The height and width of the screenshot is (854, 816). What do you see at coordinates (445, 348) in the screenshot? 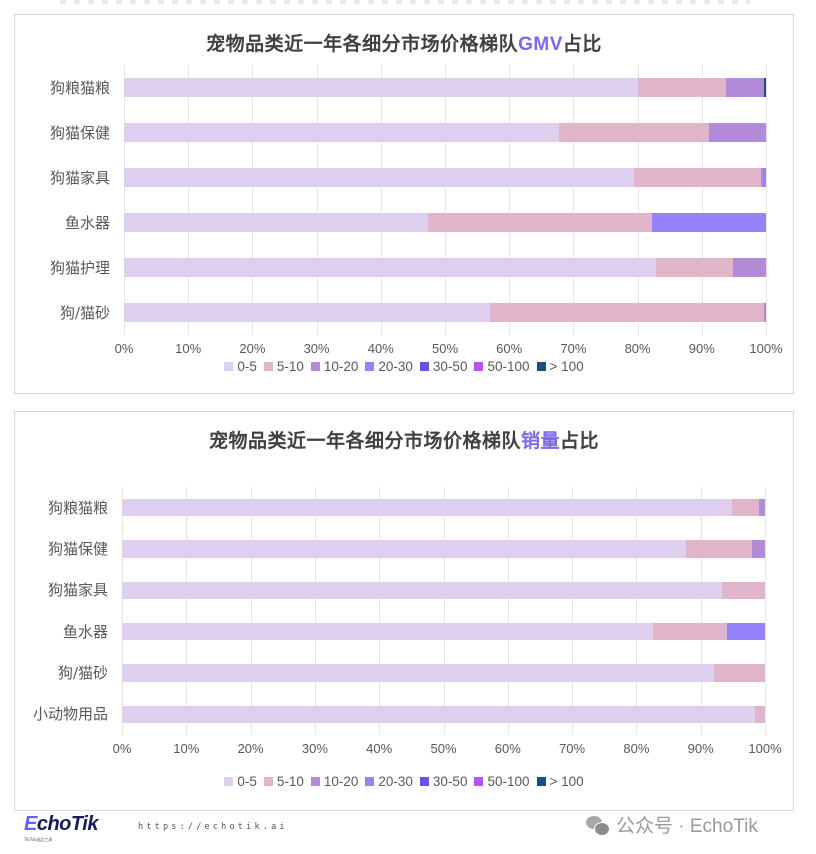
I see `x-tick-label: 50%` at bounding box center [445, 348].